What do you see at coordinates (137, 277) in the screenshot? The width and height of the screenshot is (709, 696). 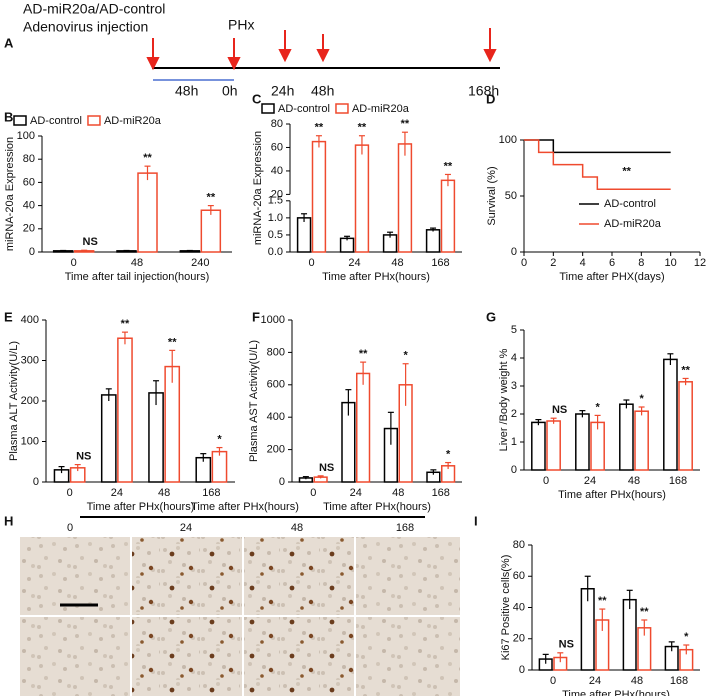 I see `x-axis-label: Time after tail injection(hours)` at bounding box center [137, 277].